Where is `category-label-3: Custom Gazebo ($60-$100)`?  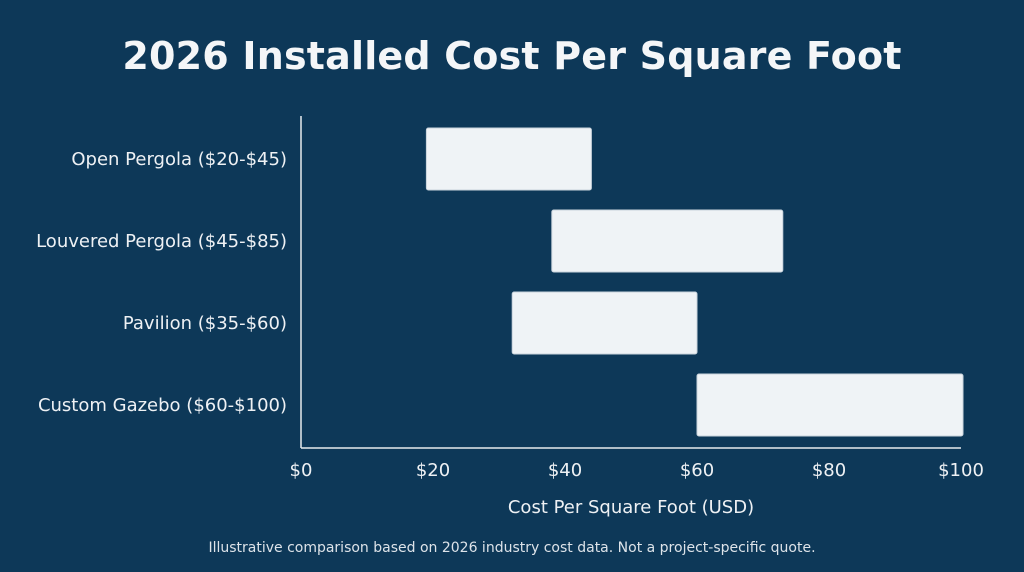
category-label-3: Custom Gazebo ($60-$100) is located at coordinates (162, 405).